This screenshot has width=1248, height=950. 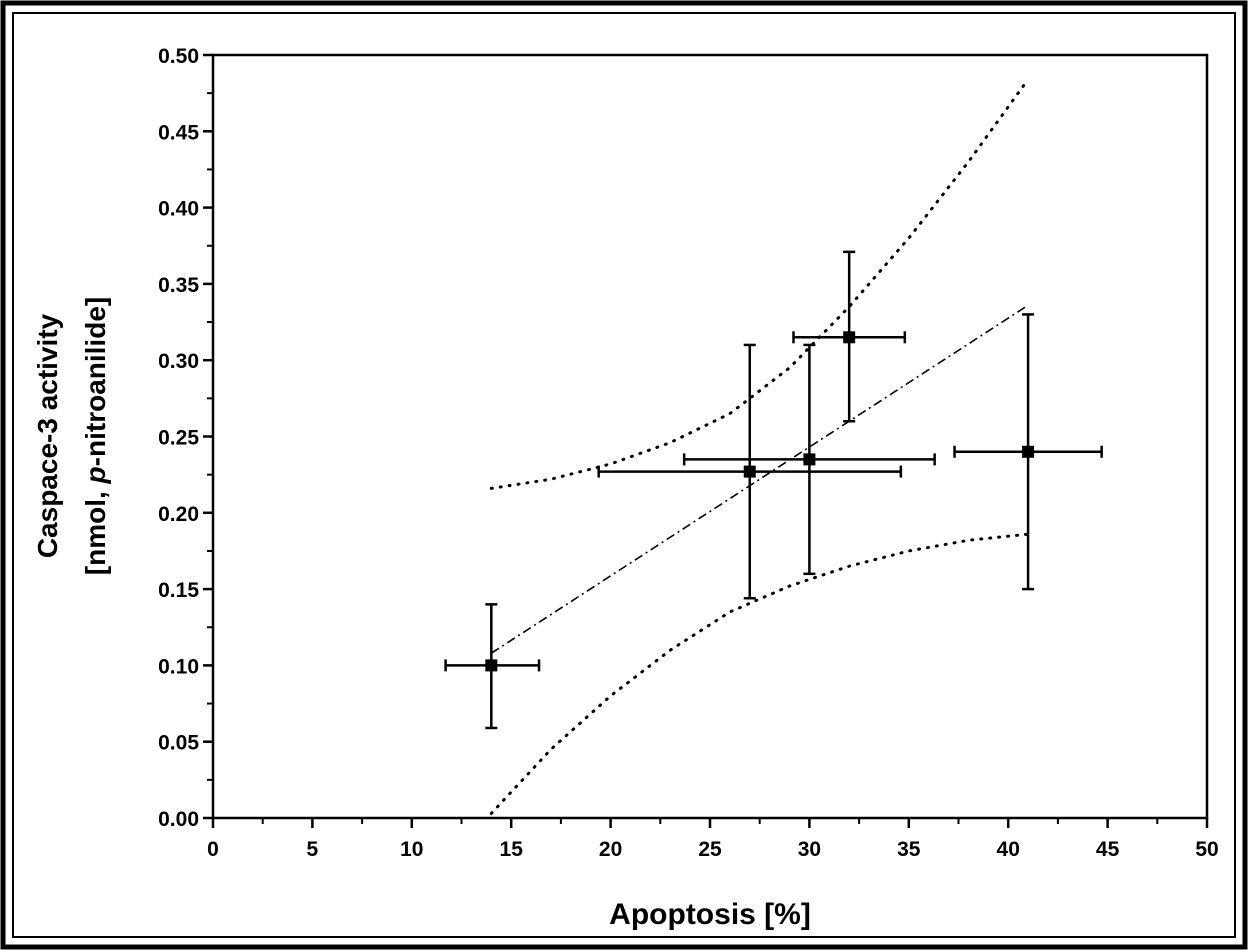 I want to click on y-tick-label: 0.10, so click(x=178, y=666).